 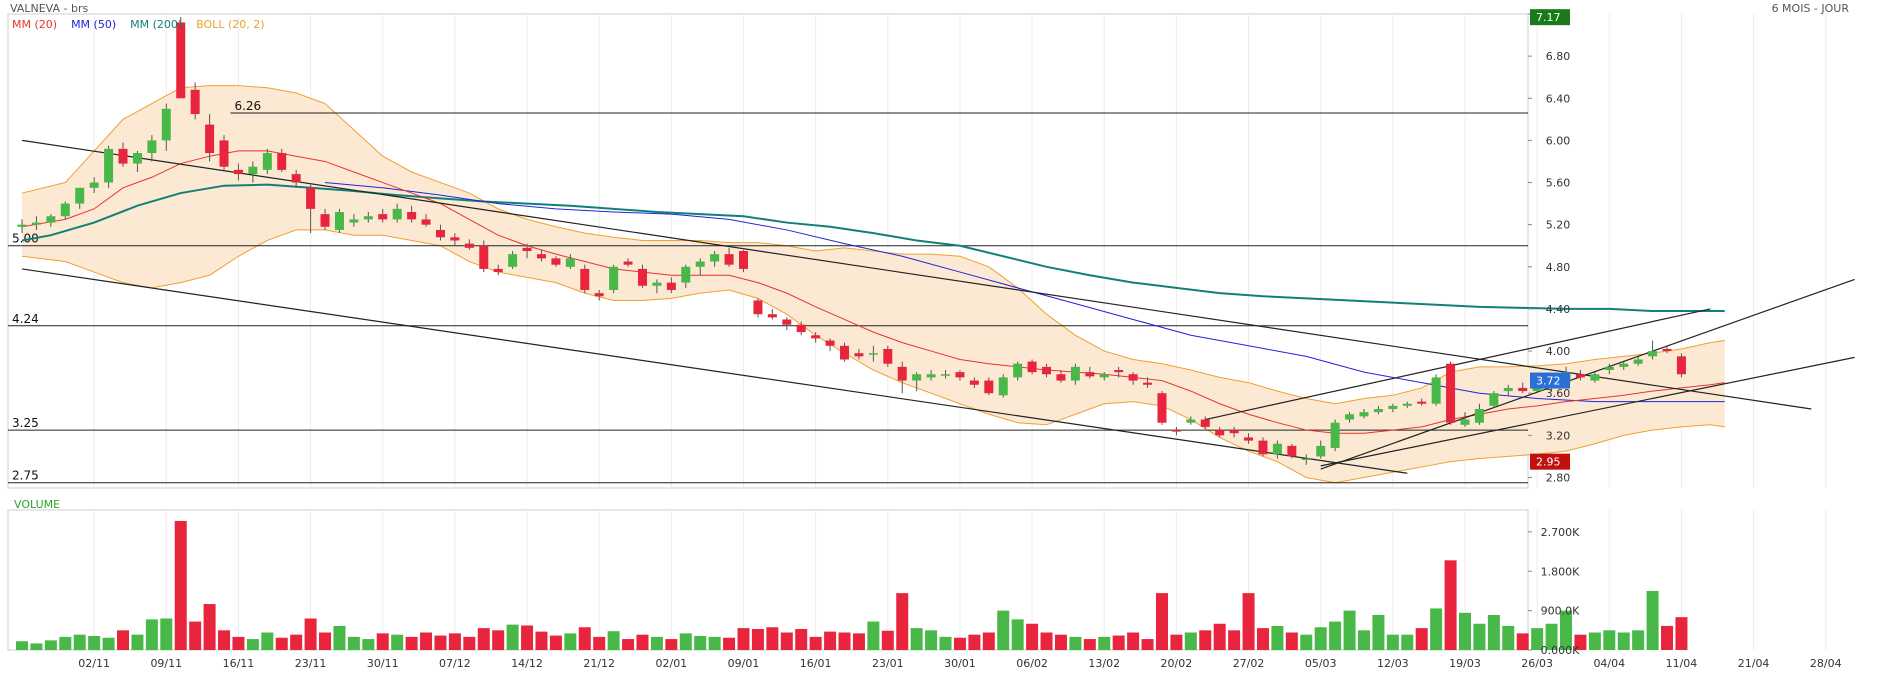 What do you see at coordinates (1810, 8) in the screenshot?
I see `period-label: 6 MOIS - JOUR` at bounding box center [1810, 8].